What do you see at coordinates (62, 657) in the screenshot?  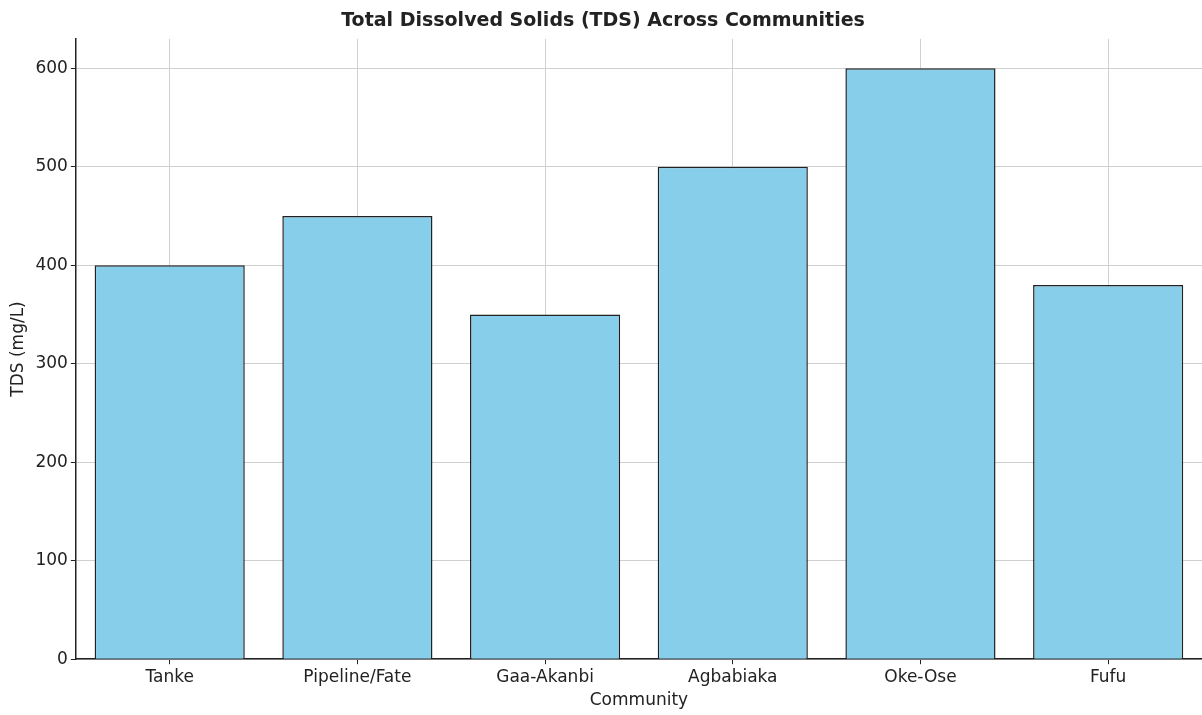 I see `y-tick-label: 0` at bounding box center [62, 657].